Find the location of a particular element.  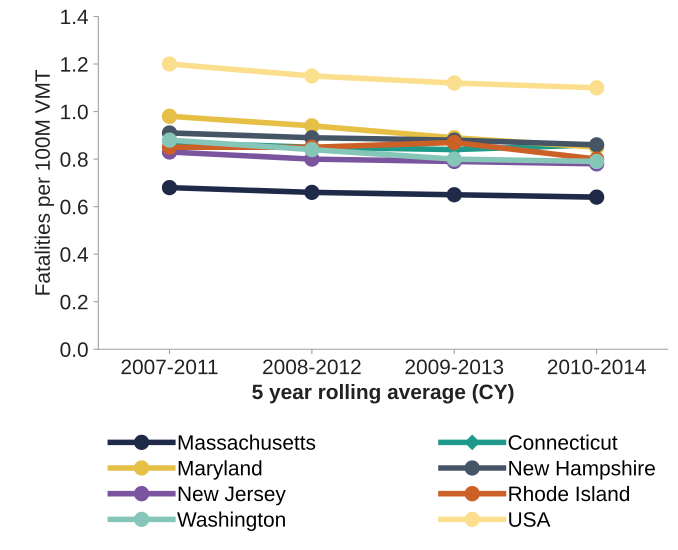

y-axis-title: Fatalities per 100M VMT is located at coordinates (44, 182).